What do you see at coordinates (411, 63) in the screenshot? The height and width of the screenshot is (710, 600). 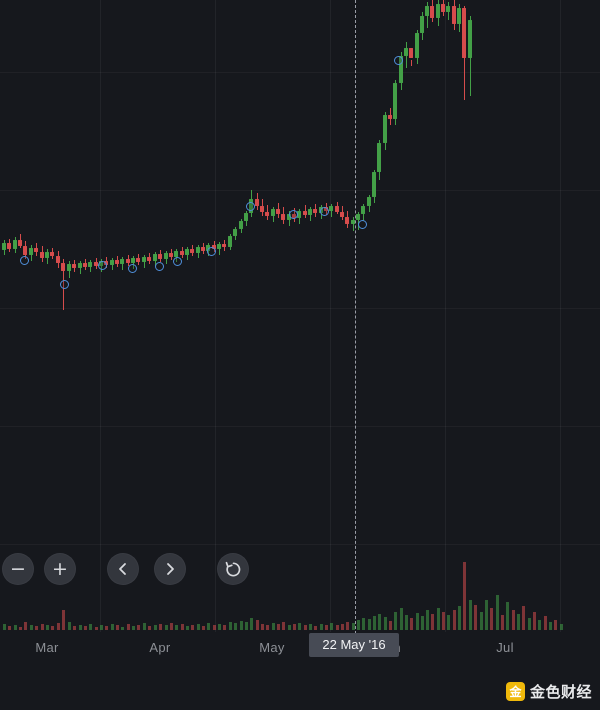 I see `candle-wick` at bounding box center [411, 63].